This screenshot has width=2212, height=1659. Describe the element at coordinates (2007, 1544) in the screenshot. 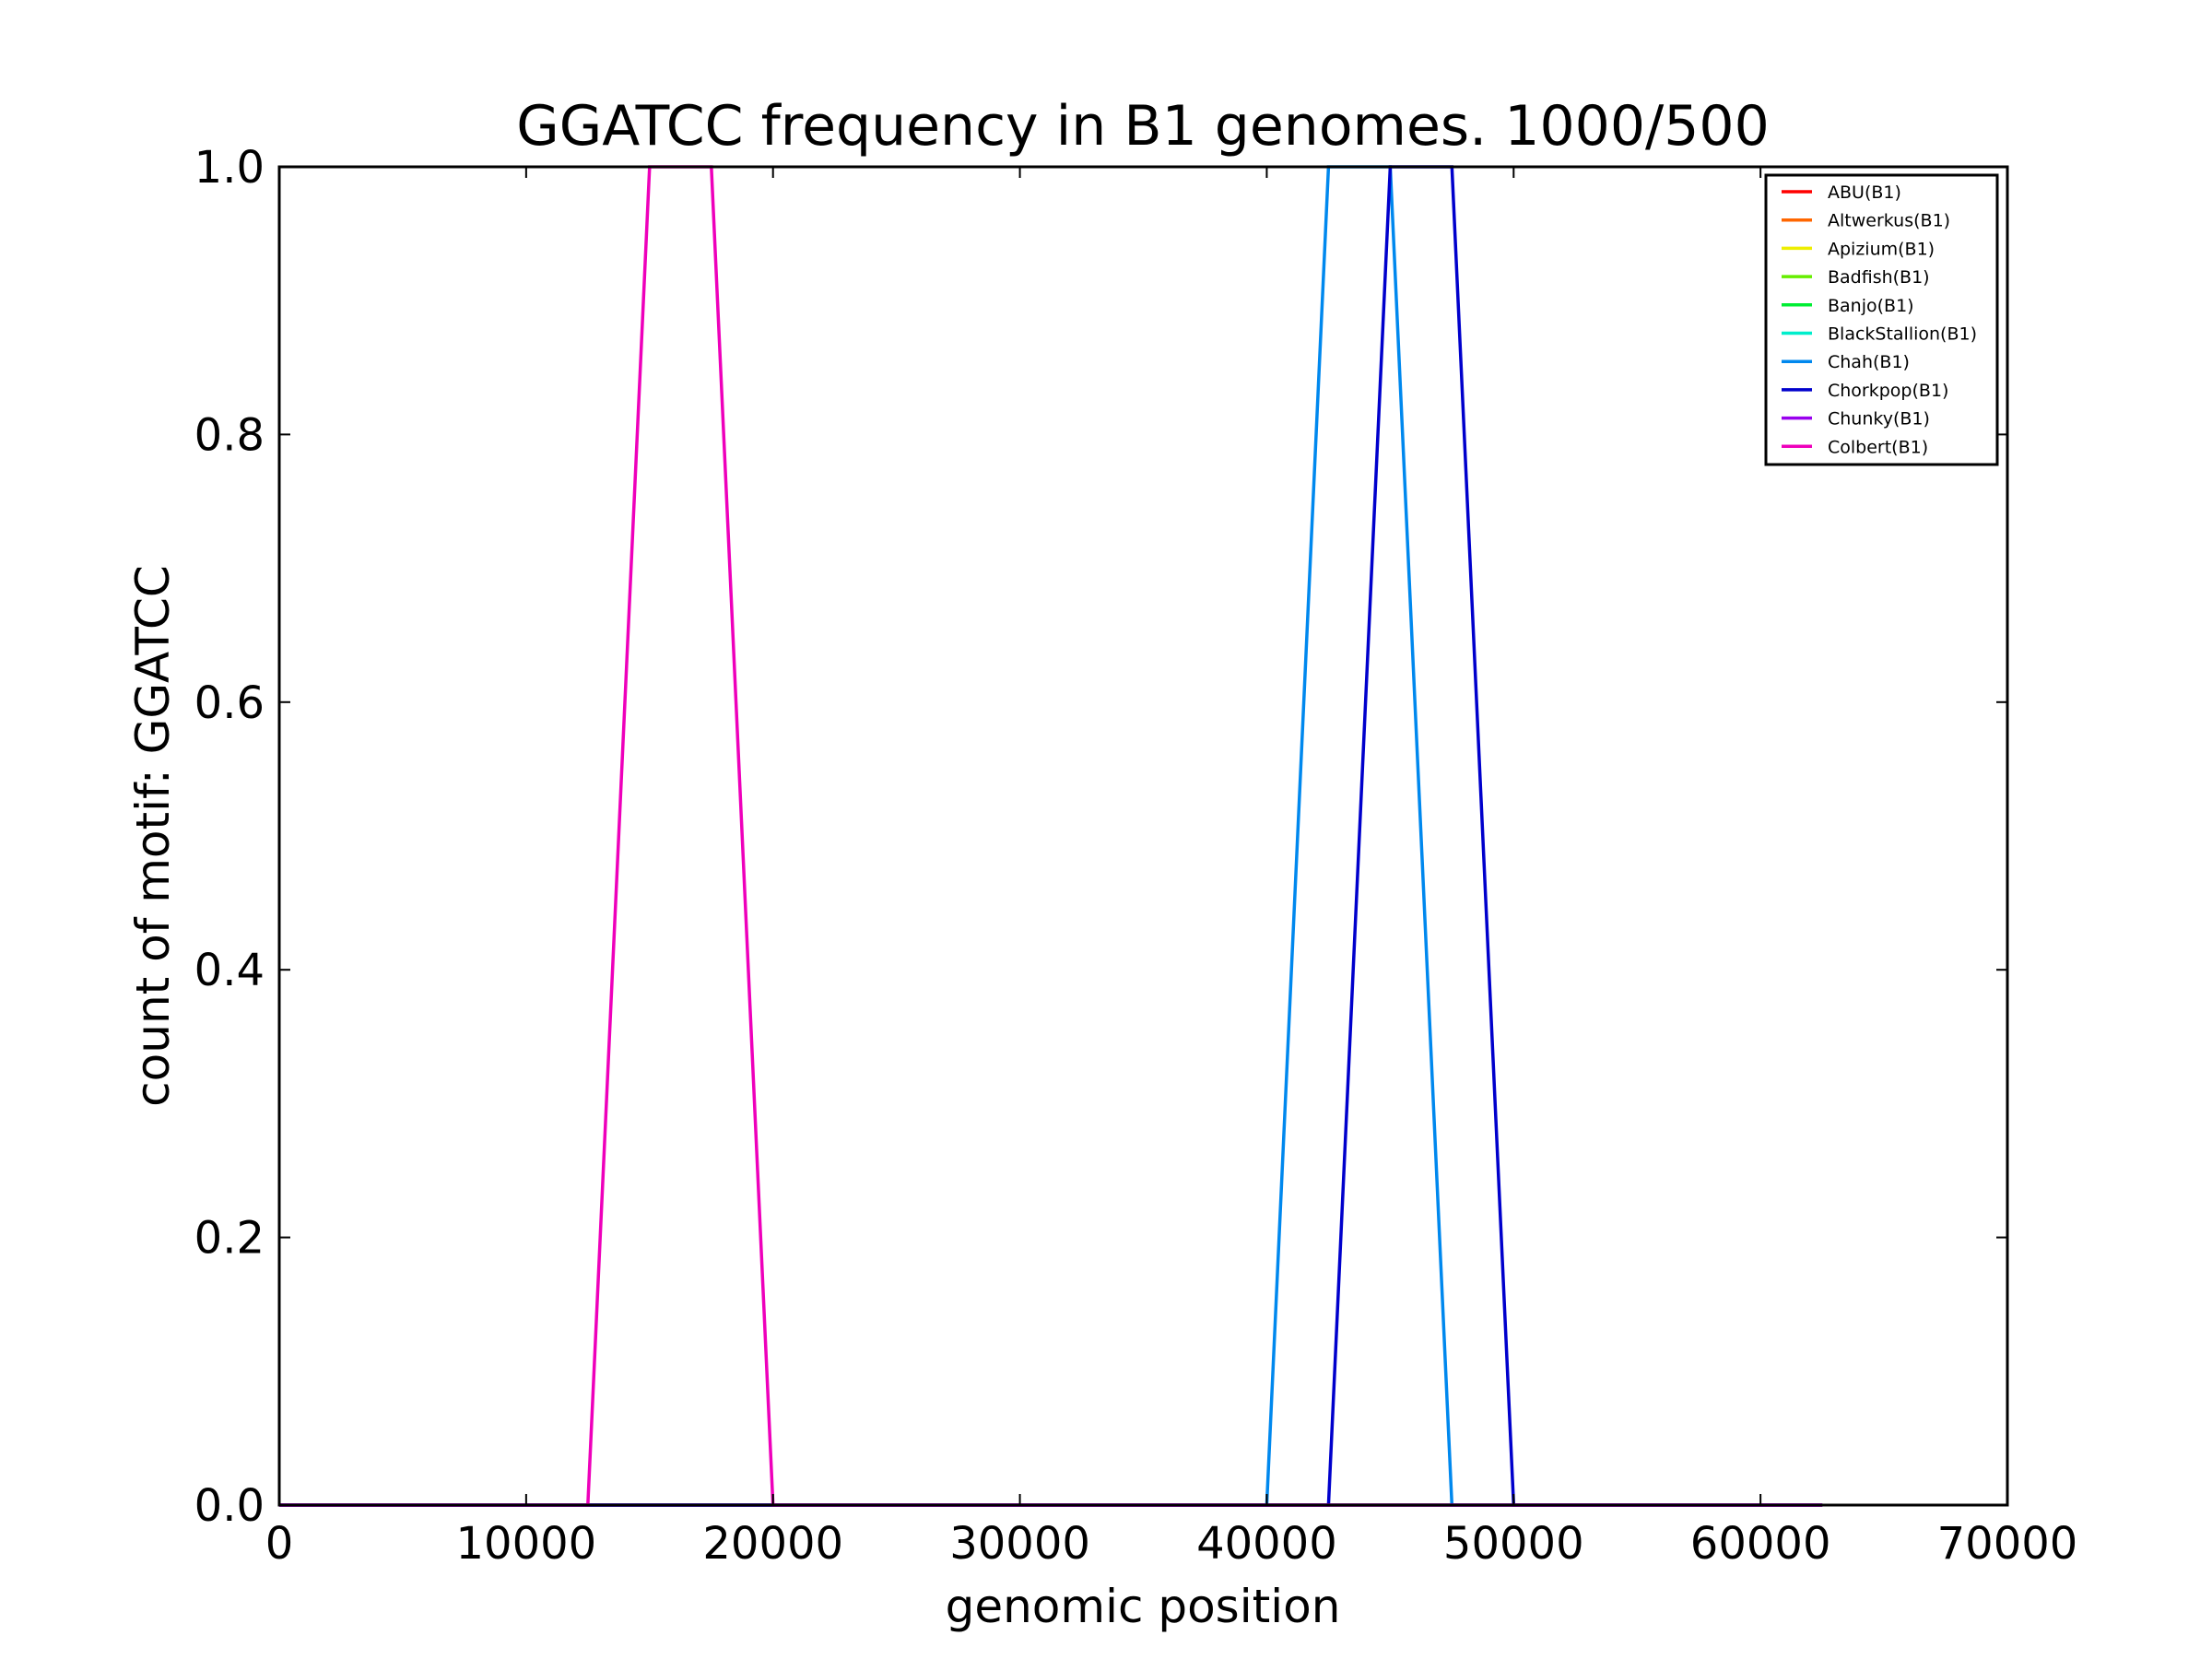

I see `x-tick-label: 70000` at that location.